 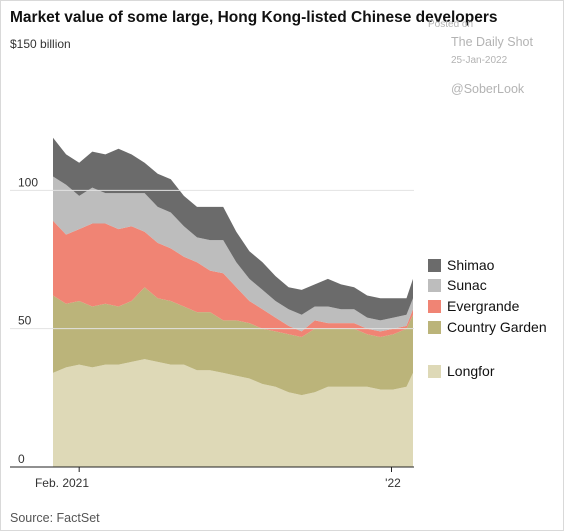 I want to click on y-axis-unit-label: $150 billion, so click(x=40, y=44).